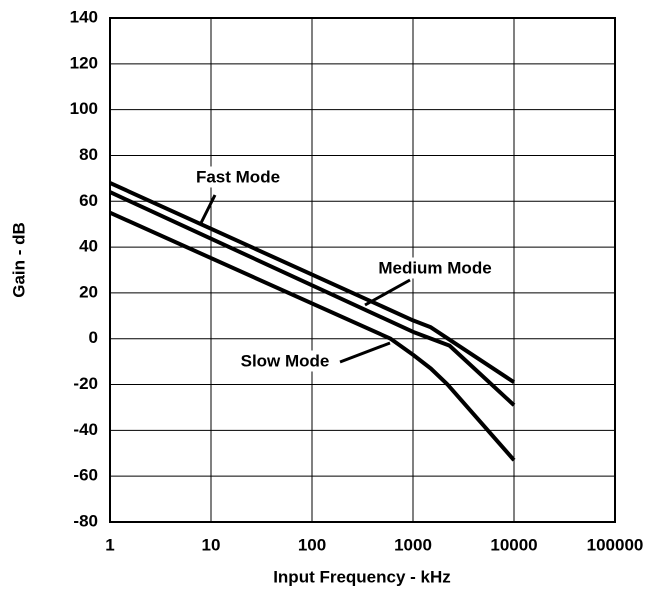 The image size is (650, 591). Describe the element at coordinates (88, 291) in the screenshot. I see `y-tick-label: 20` at that location.